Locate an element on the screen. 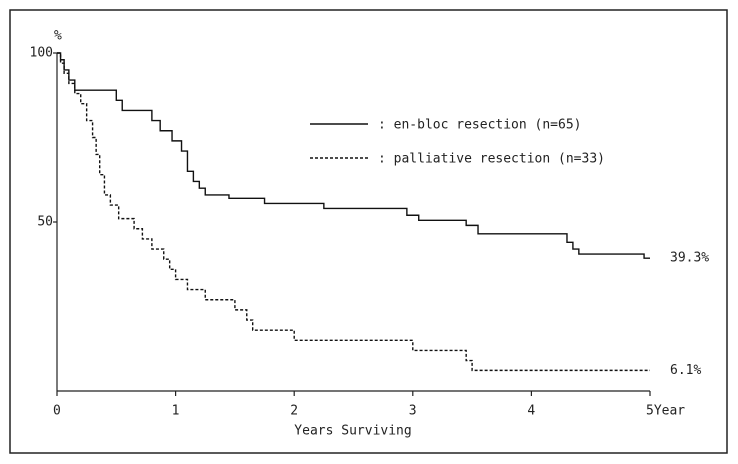 Image resolution: width=738 pixels, height=464 pixels. end-label: 6.1% is located at coordinates (685, 370).